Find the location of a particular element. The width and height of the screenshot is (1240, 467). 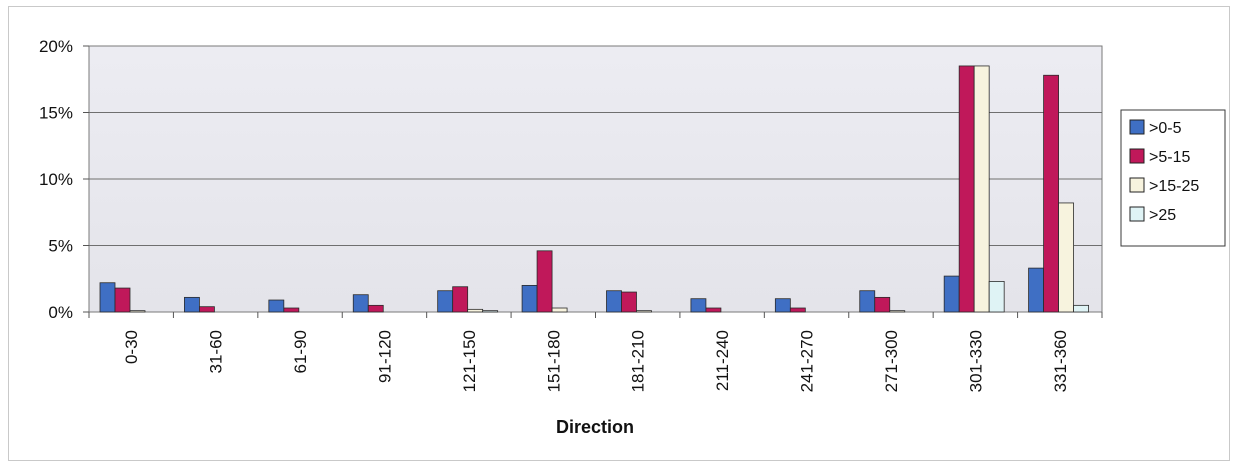

y-tick-label: 20% is located at coordinates (56, 46).